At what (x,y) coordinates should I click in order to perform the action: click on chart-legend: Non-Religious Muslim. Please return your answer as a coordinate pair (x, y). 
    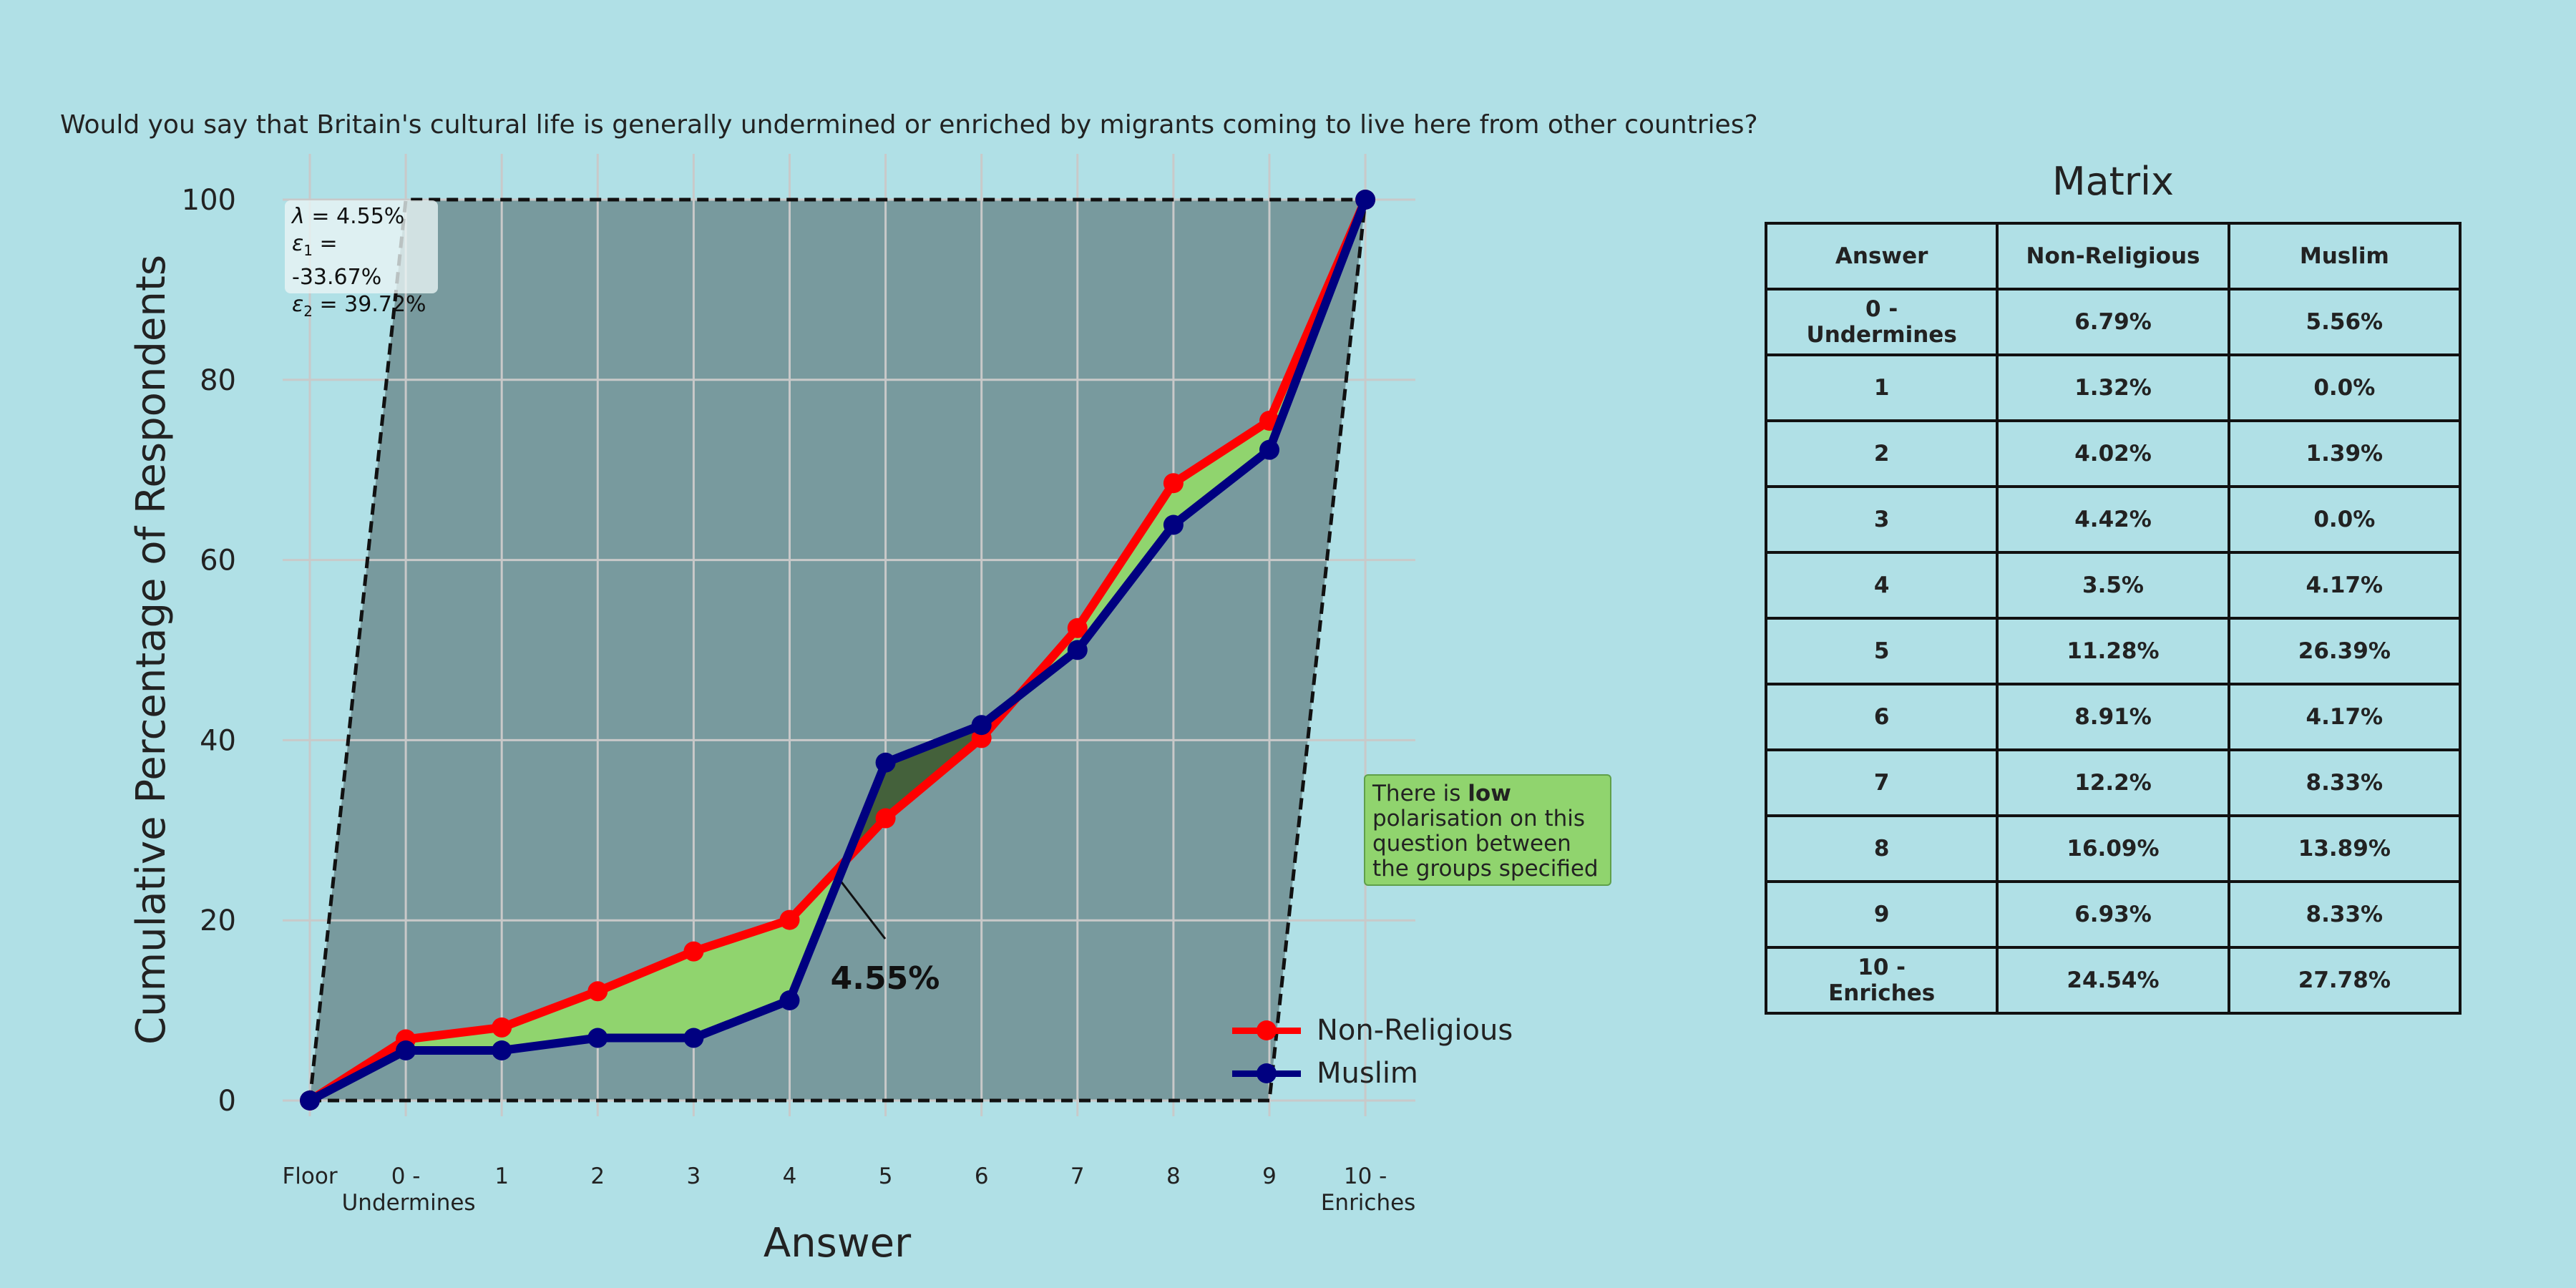
    Looking at the image, I should click on (1372, 1052).